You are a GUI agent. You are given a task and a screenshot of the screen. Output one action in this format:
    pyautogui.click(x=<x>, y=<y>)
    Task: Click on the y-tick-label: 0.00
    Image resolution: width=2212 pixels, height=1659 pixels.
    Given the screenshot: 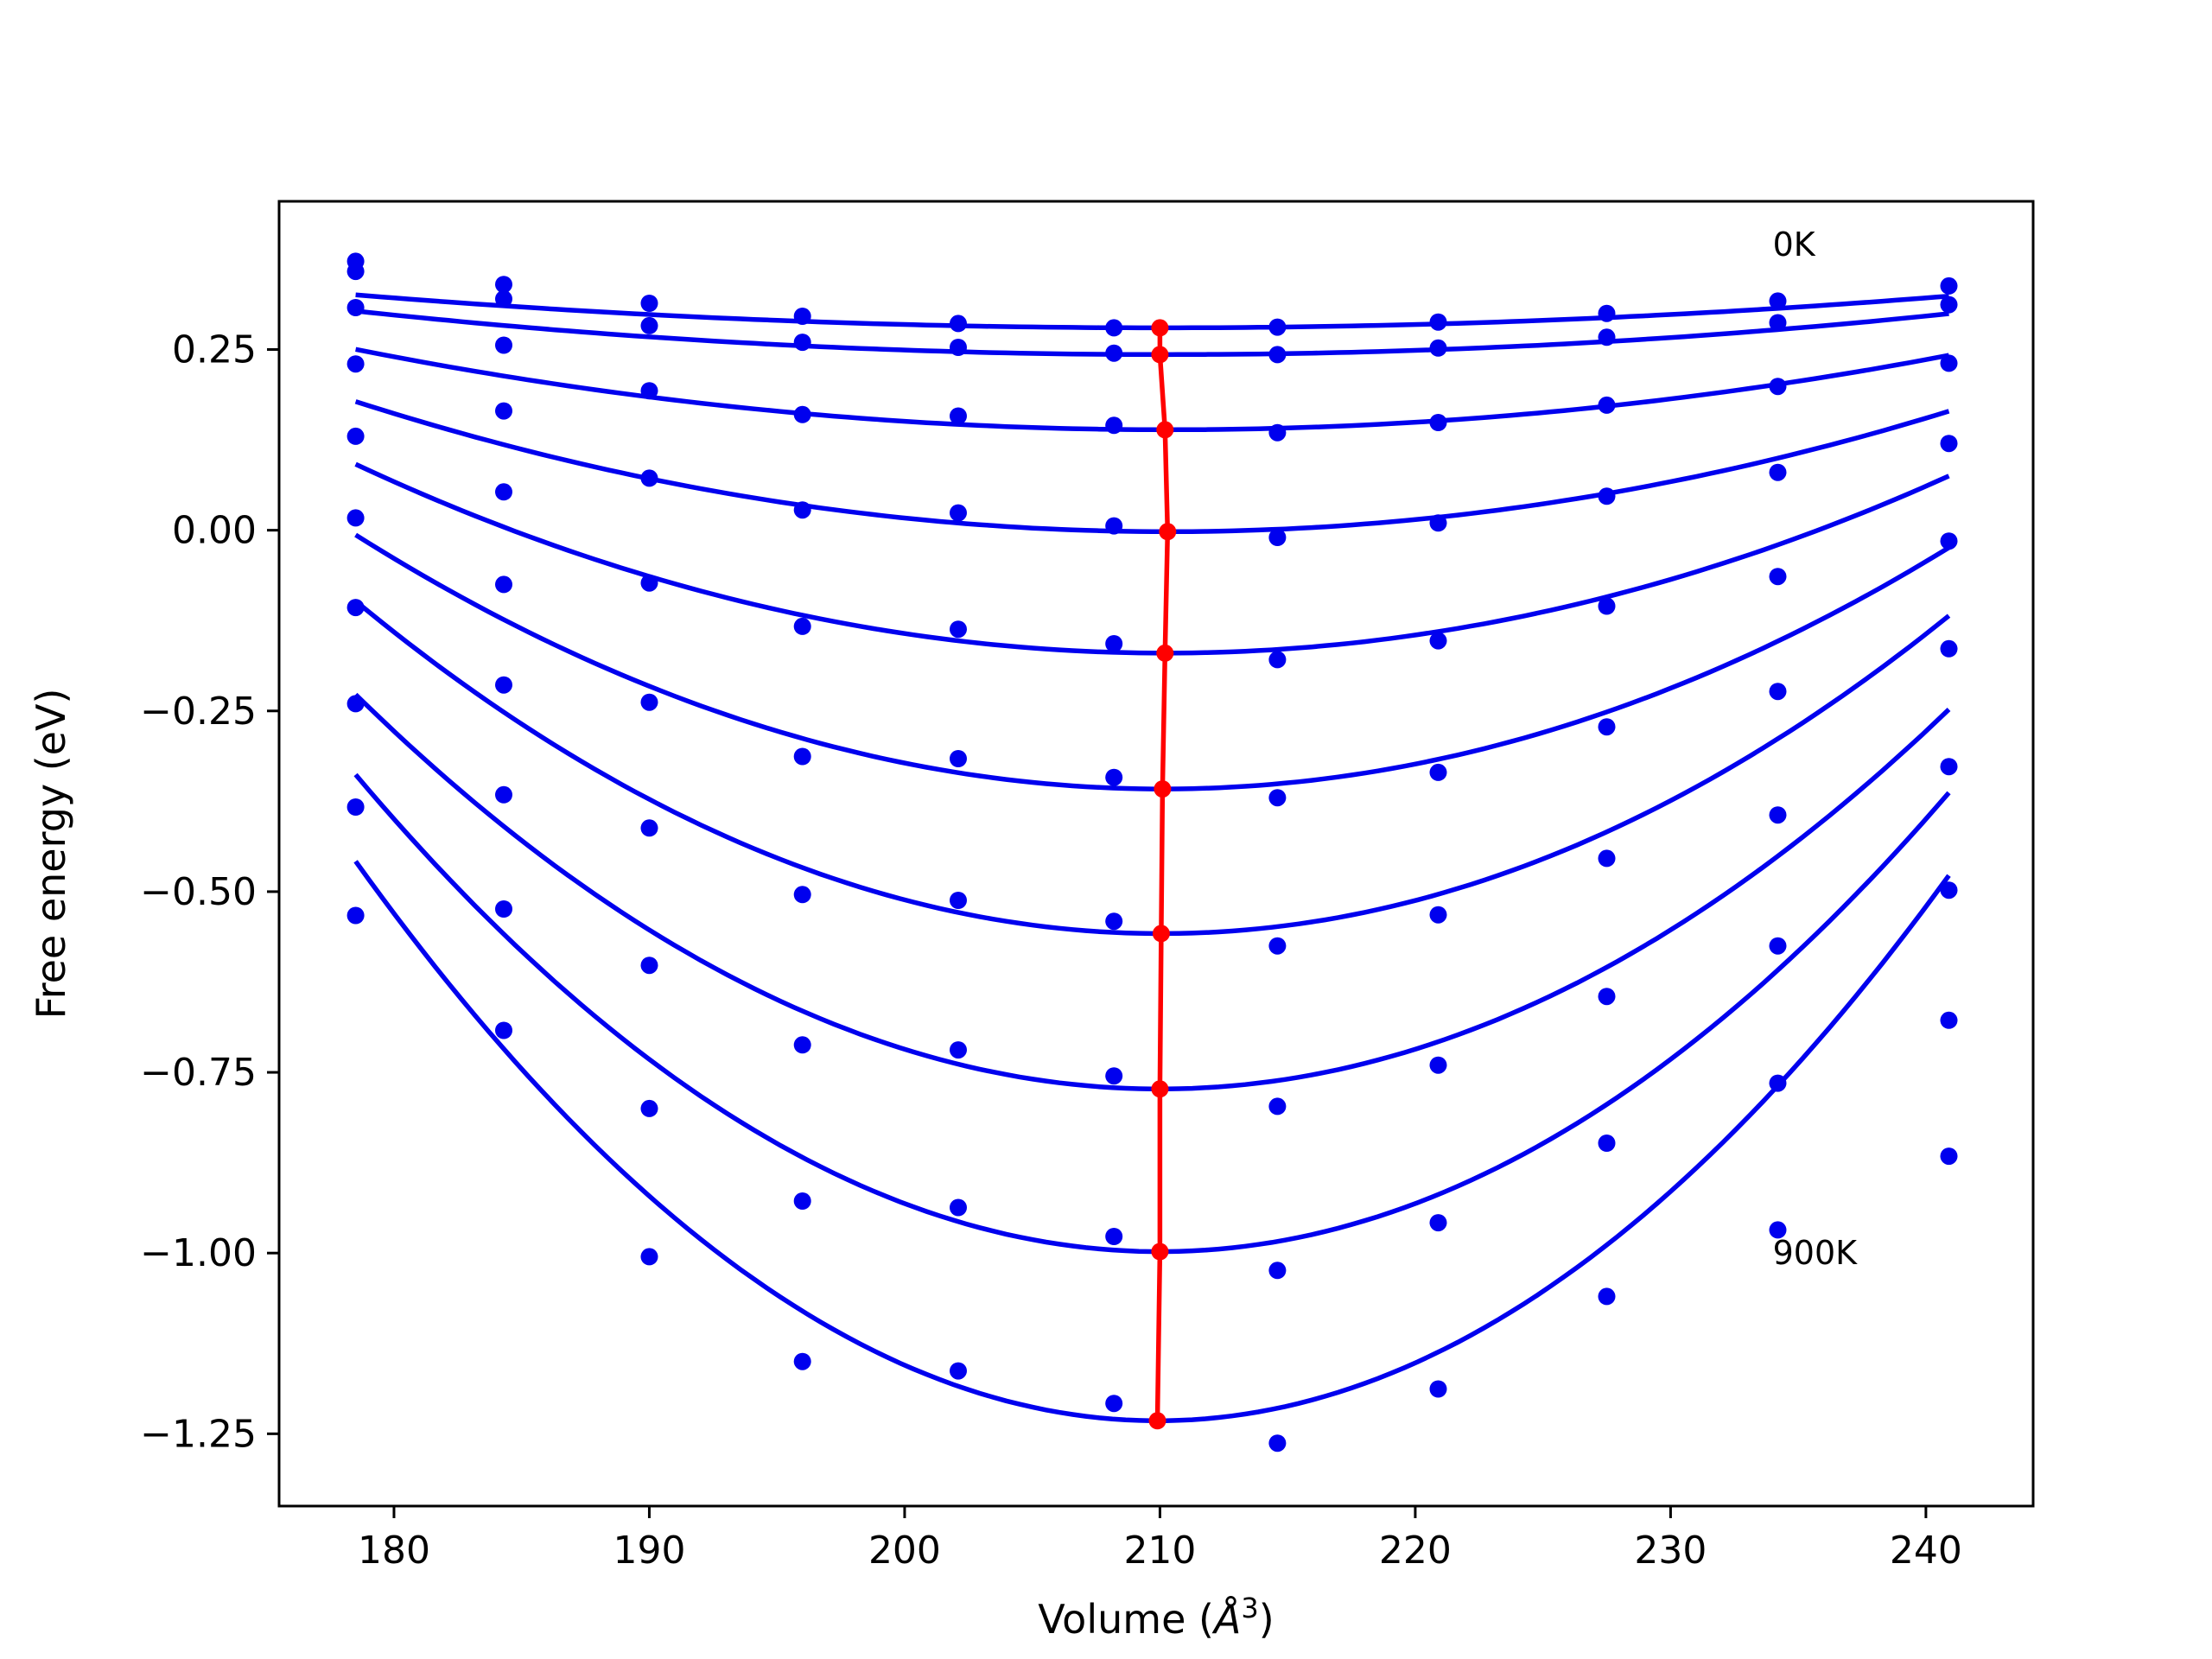 What is the action you would take?
    pyautogui.click(x=214, y=531)
    